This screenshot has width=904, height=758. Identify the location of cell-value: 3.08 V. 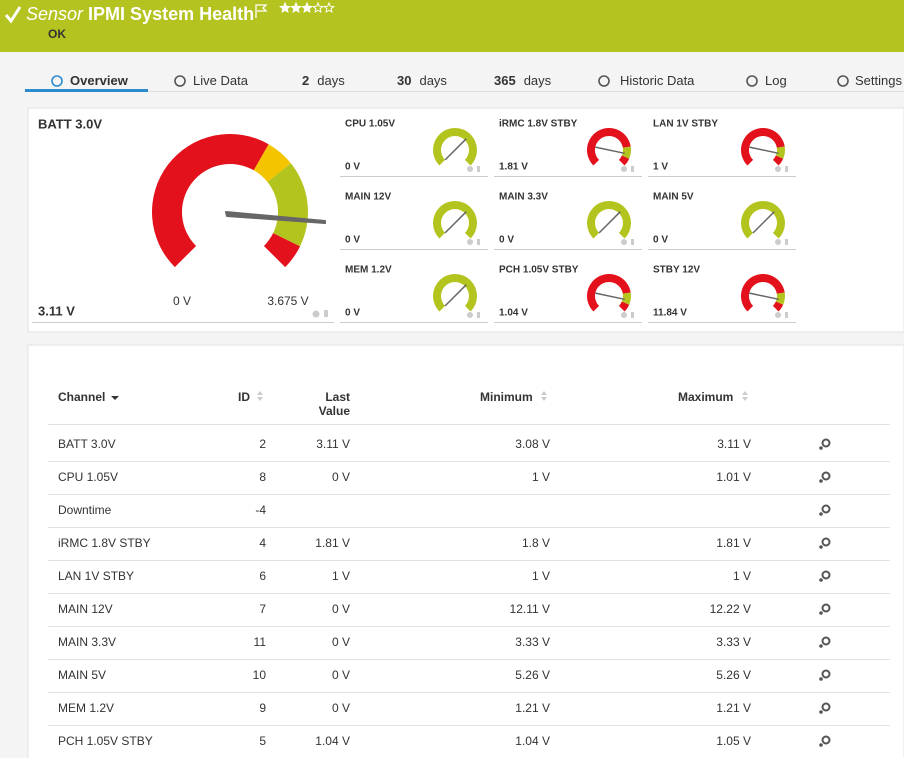
(532, 444).